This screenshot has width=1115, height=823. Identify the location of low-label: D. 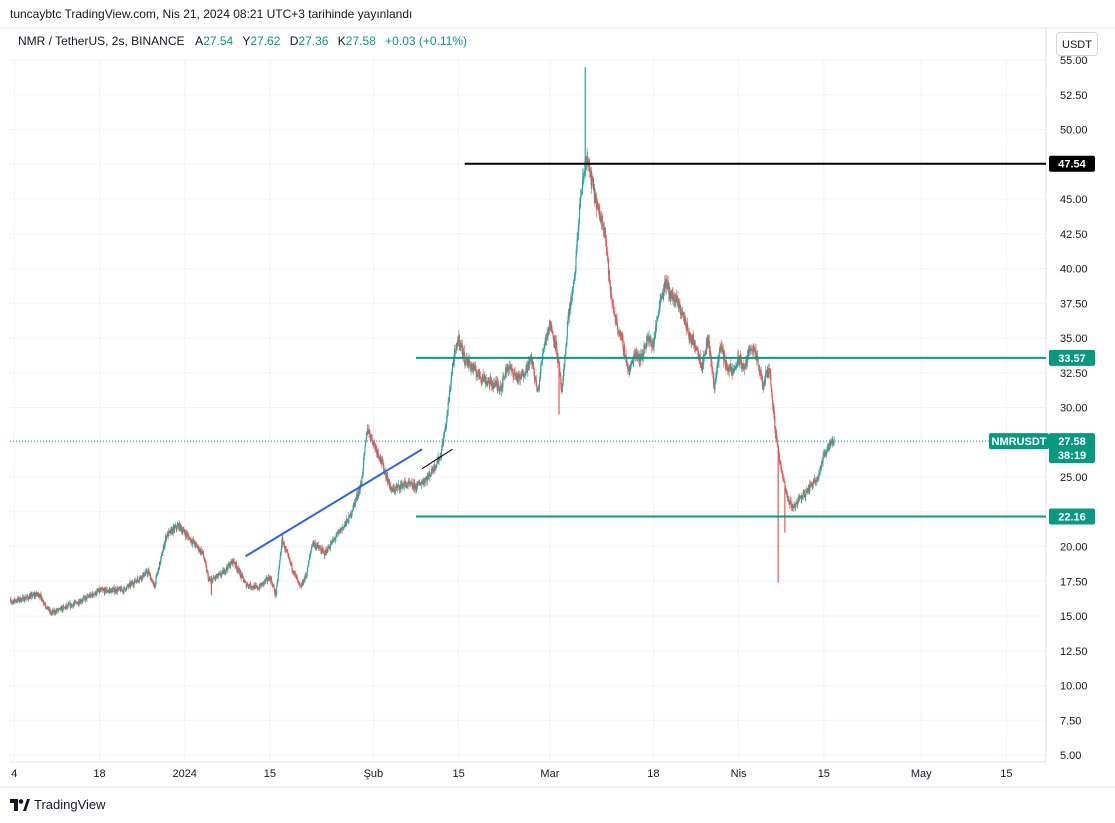
(294, 41).